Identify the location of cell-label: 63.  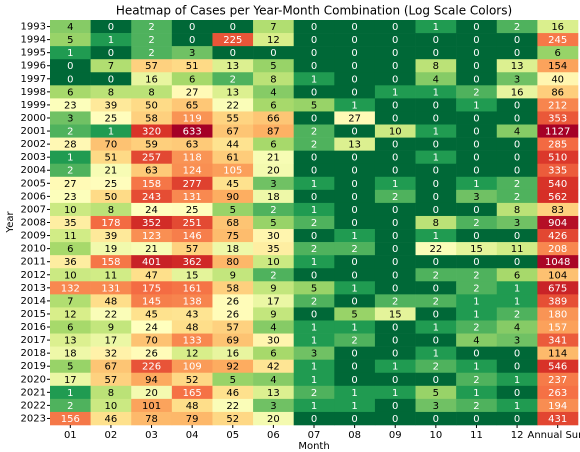
(192, 145).